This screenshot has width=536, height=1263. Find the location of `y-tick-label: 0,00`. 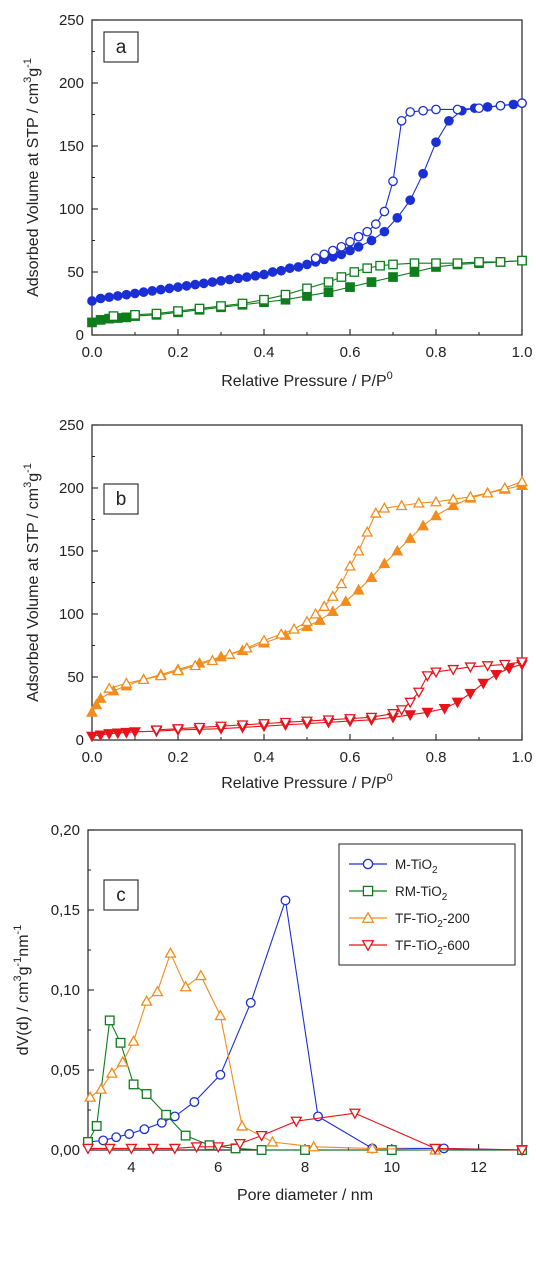

y-tick-label: 0,00 is located at coordinates (65, 1150).